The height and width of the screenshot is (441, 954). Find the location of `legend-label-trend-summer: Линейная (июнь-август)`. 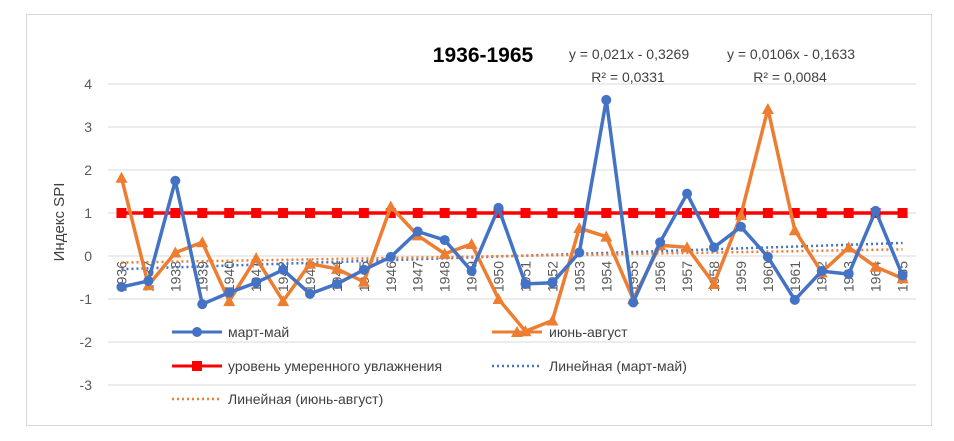

legend-label-trend-summer: Линейная (июнь-август) is located at coordinates (305, 399).